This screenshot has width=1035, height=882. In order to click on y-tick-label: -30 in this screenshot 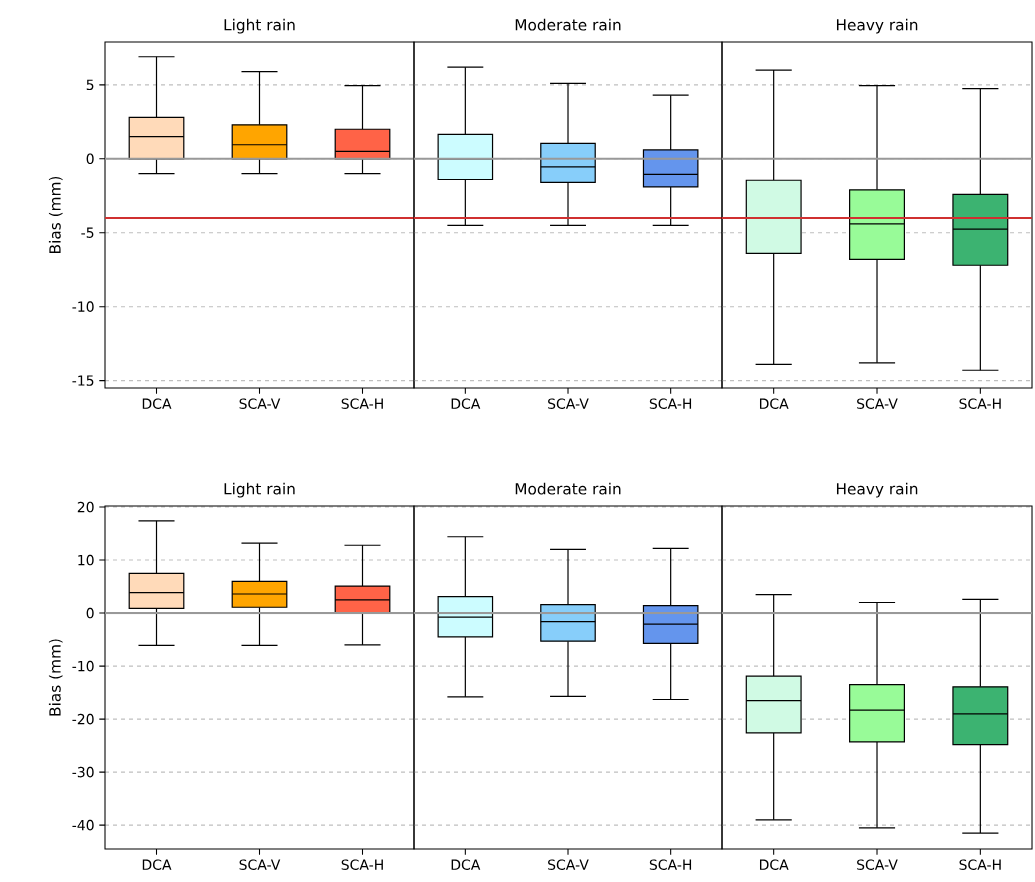, I will do `click(83, 772)`.